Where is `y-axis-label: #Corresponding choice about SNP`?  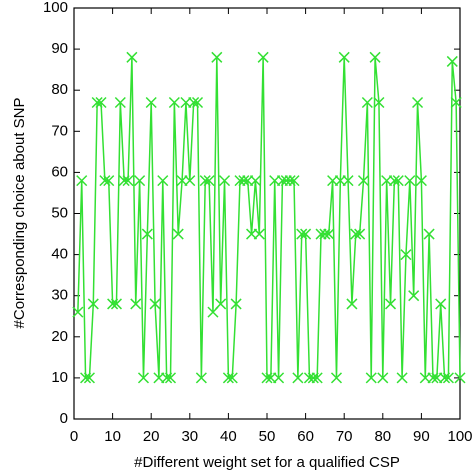
y-axis-label: #Corresponding choice about SNP is located at coordinates (19, 213).